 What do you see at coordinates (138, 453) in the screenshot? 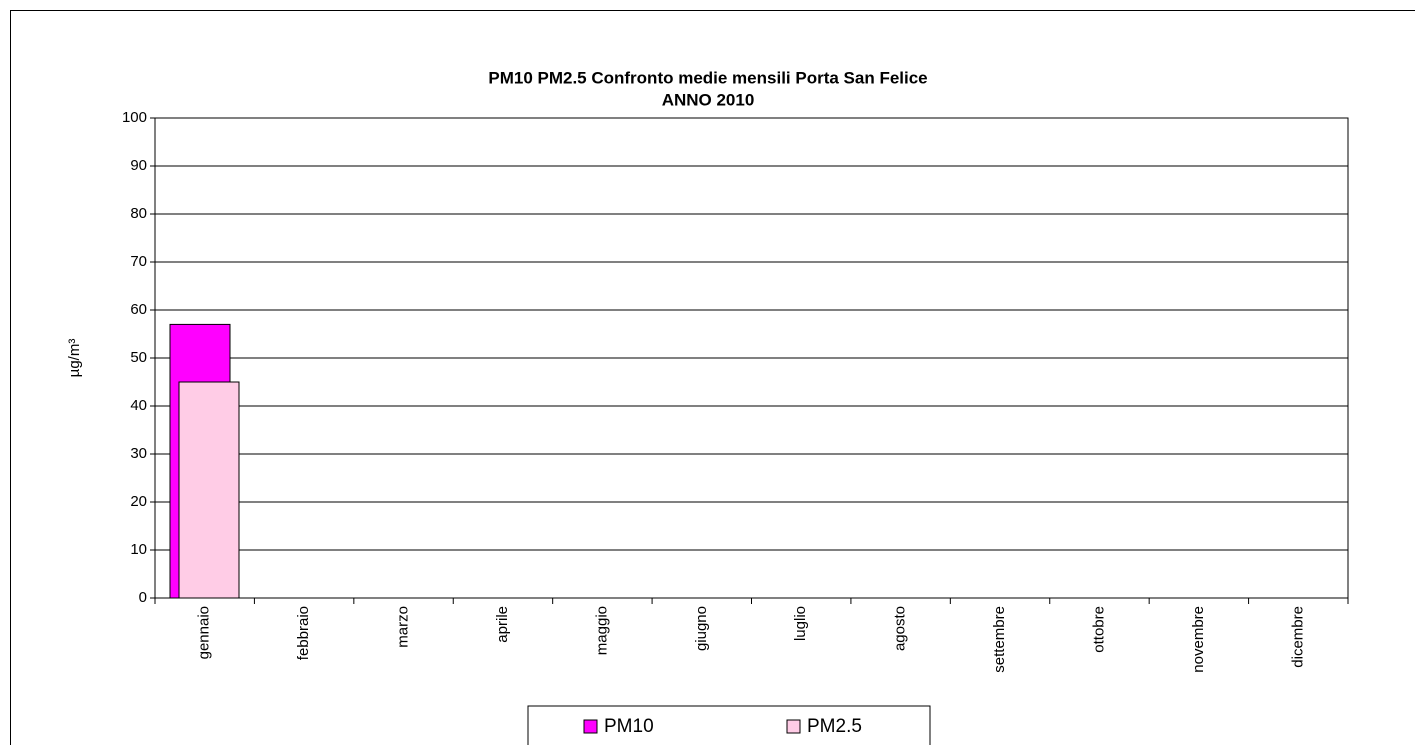
I see `y-tick-label: 30` at bounding box center [138, 453].